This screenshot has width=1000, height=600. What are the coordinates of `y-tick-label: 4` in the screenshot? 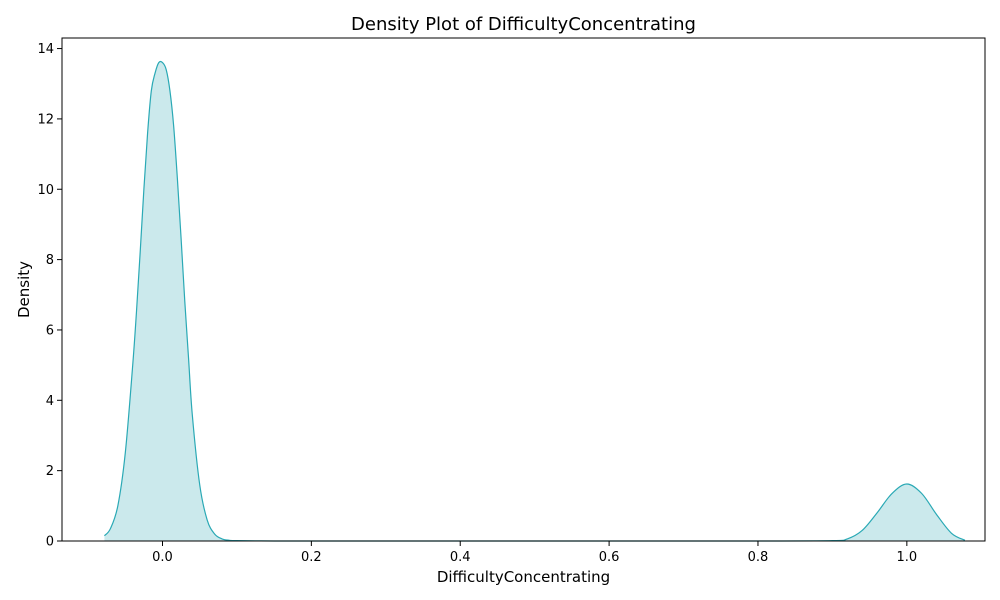 It's located at (50, 401).